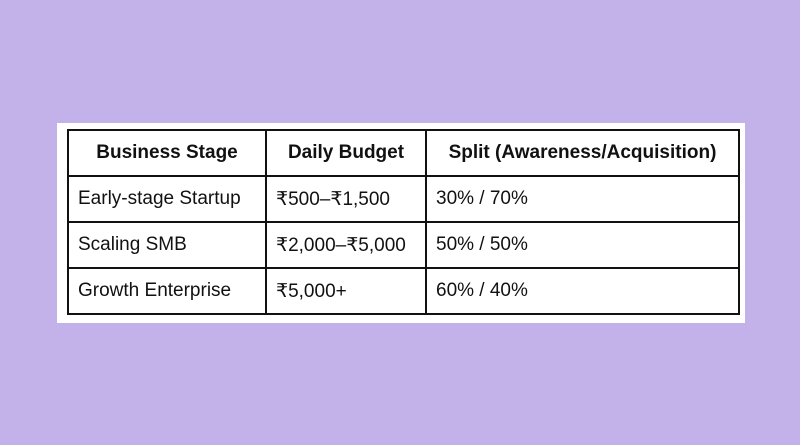  What do you see at coordinates (582, 153) in the screenshot?
I see `header-split: Split (Awareness/Acquisition)` at bounding box center [582, 153].